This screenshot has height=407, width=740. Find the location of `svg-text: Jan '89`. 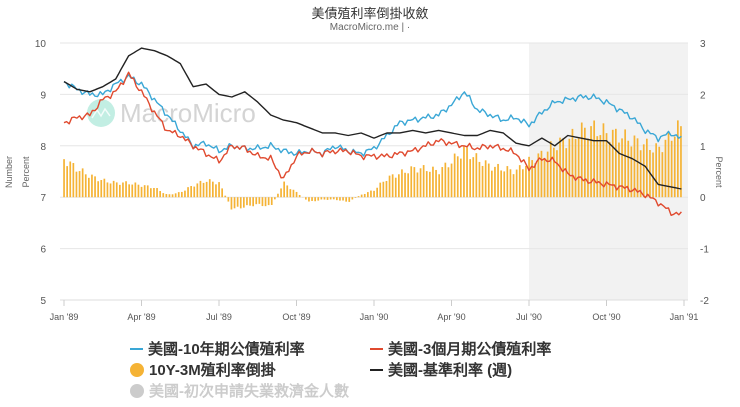

svg-text: Jan '89 is located at coordinates (64, 317).